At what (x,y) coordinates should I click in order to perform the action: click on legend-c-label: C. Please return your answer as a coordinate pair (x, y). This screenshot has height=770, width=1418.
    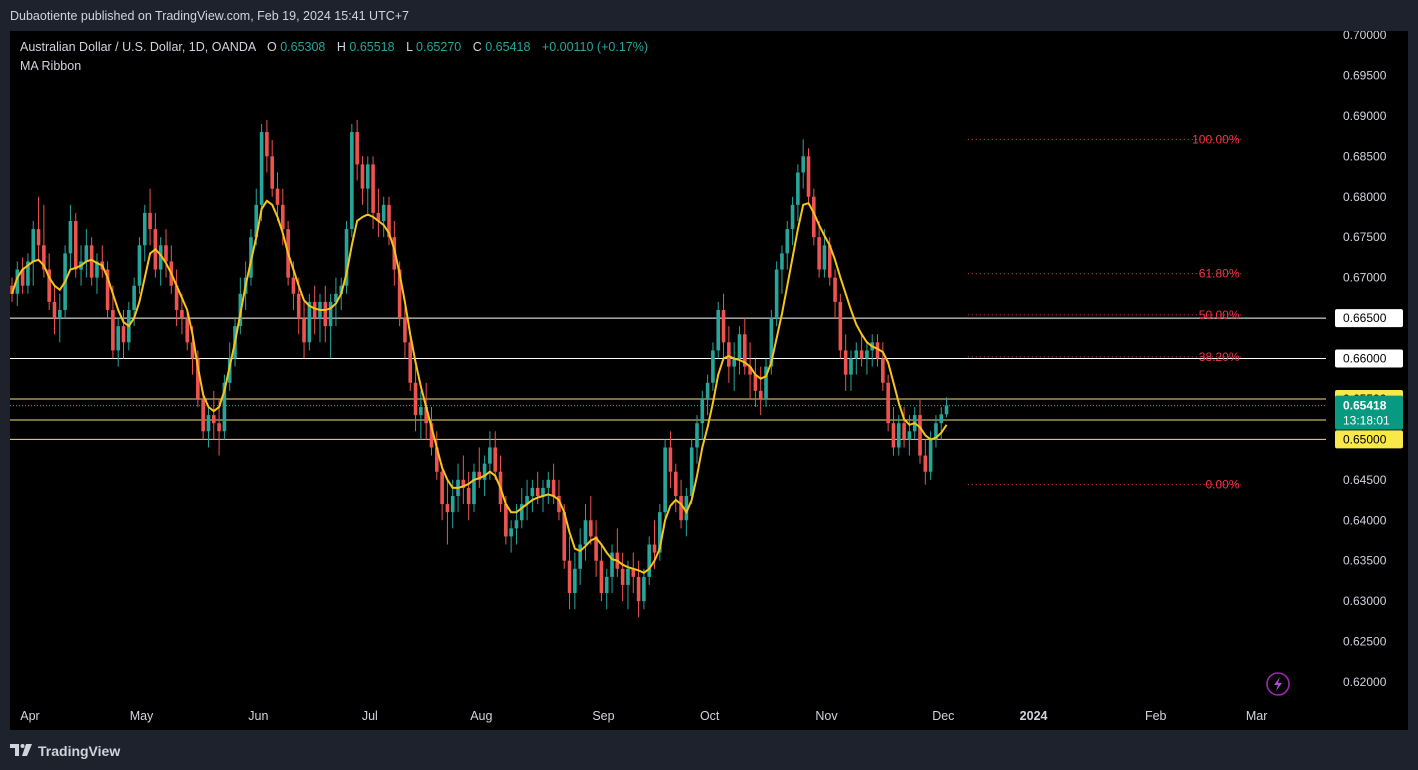
    Looking at the image, I should click on (477, 47).